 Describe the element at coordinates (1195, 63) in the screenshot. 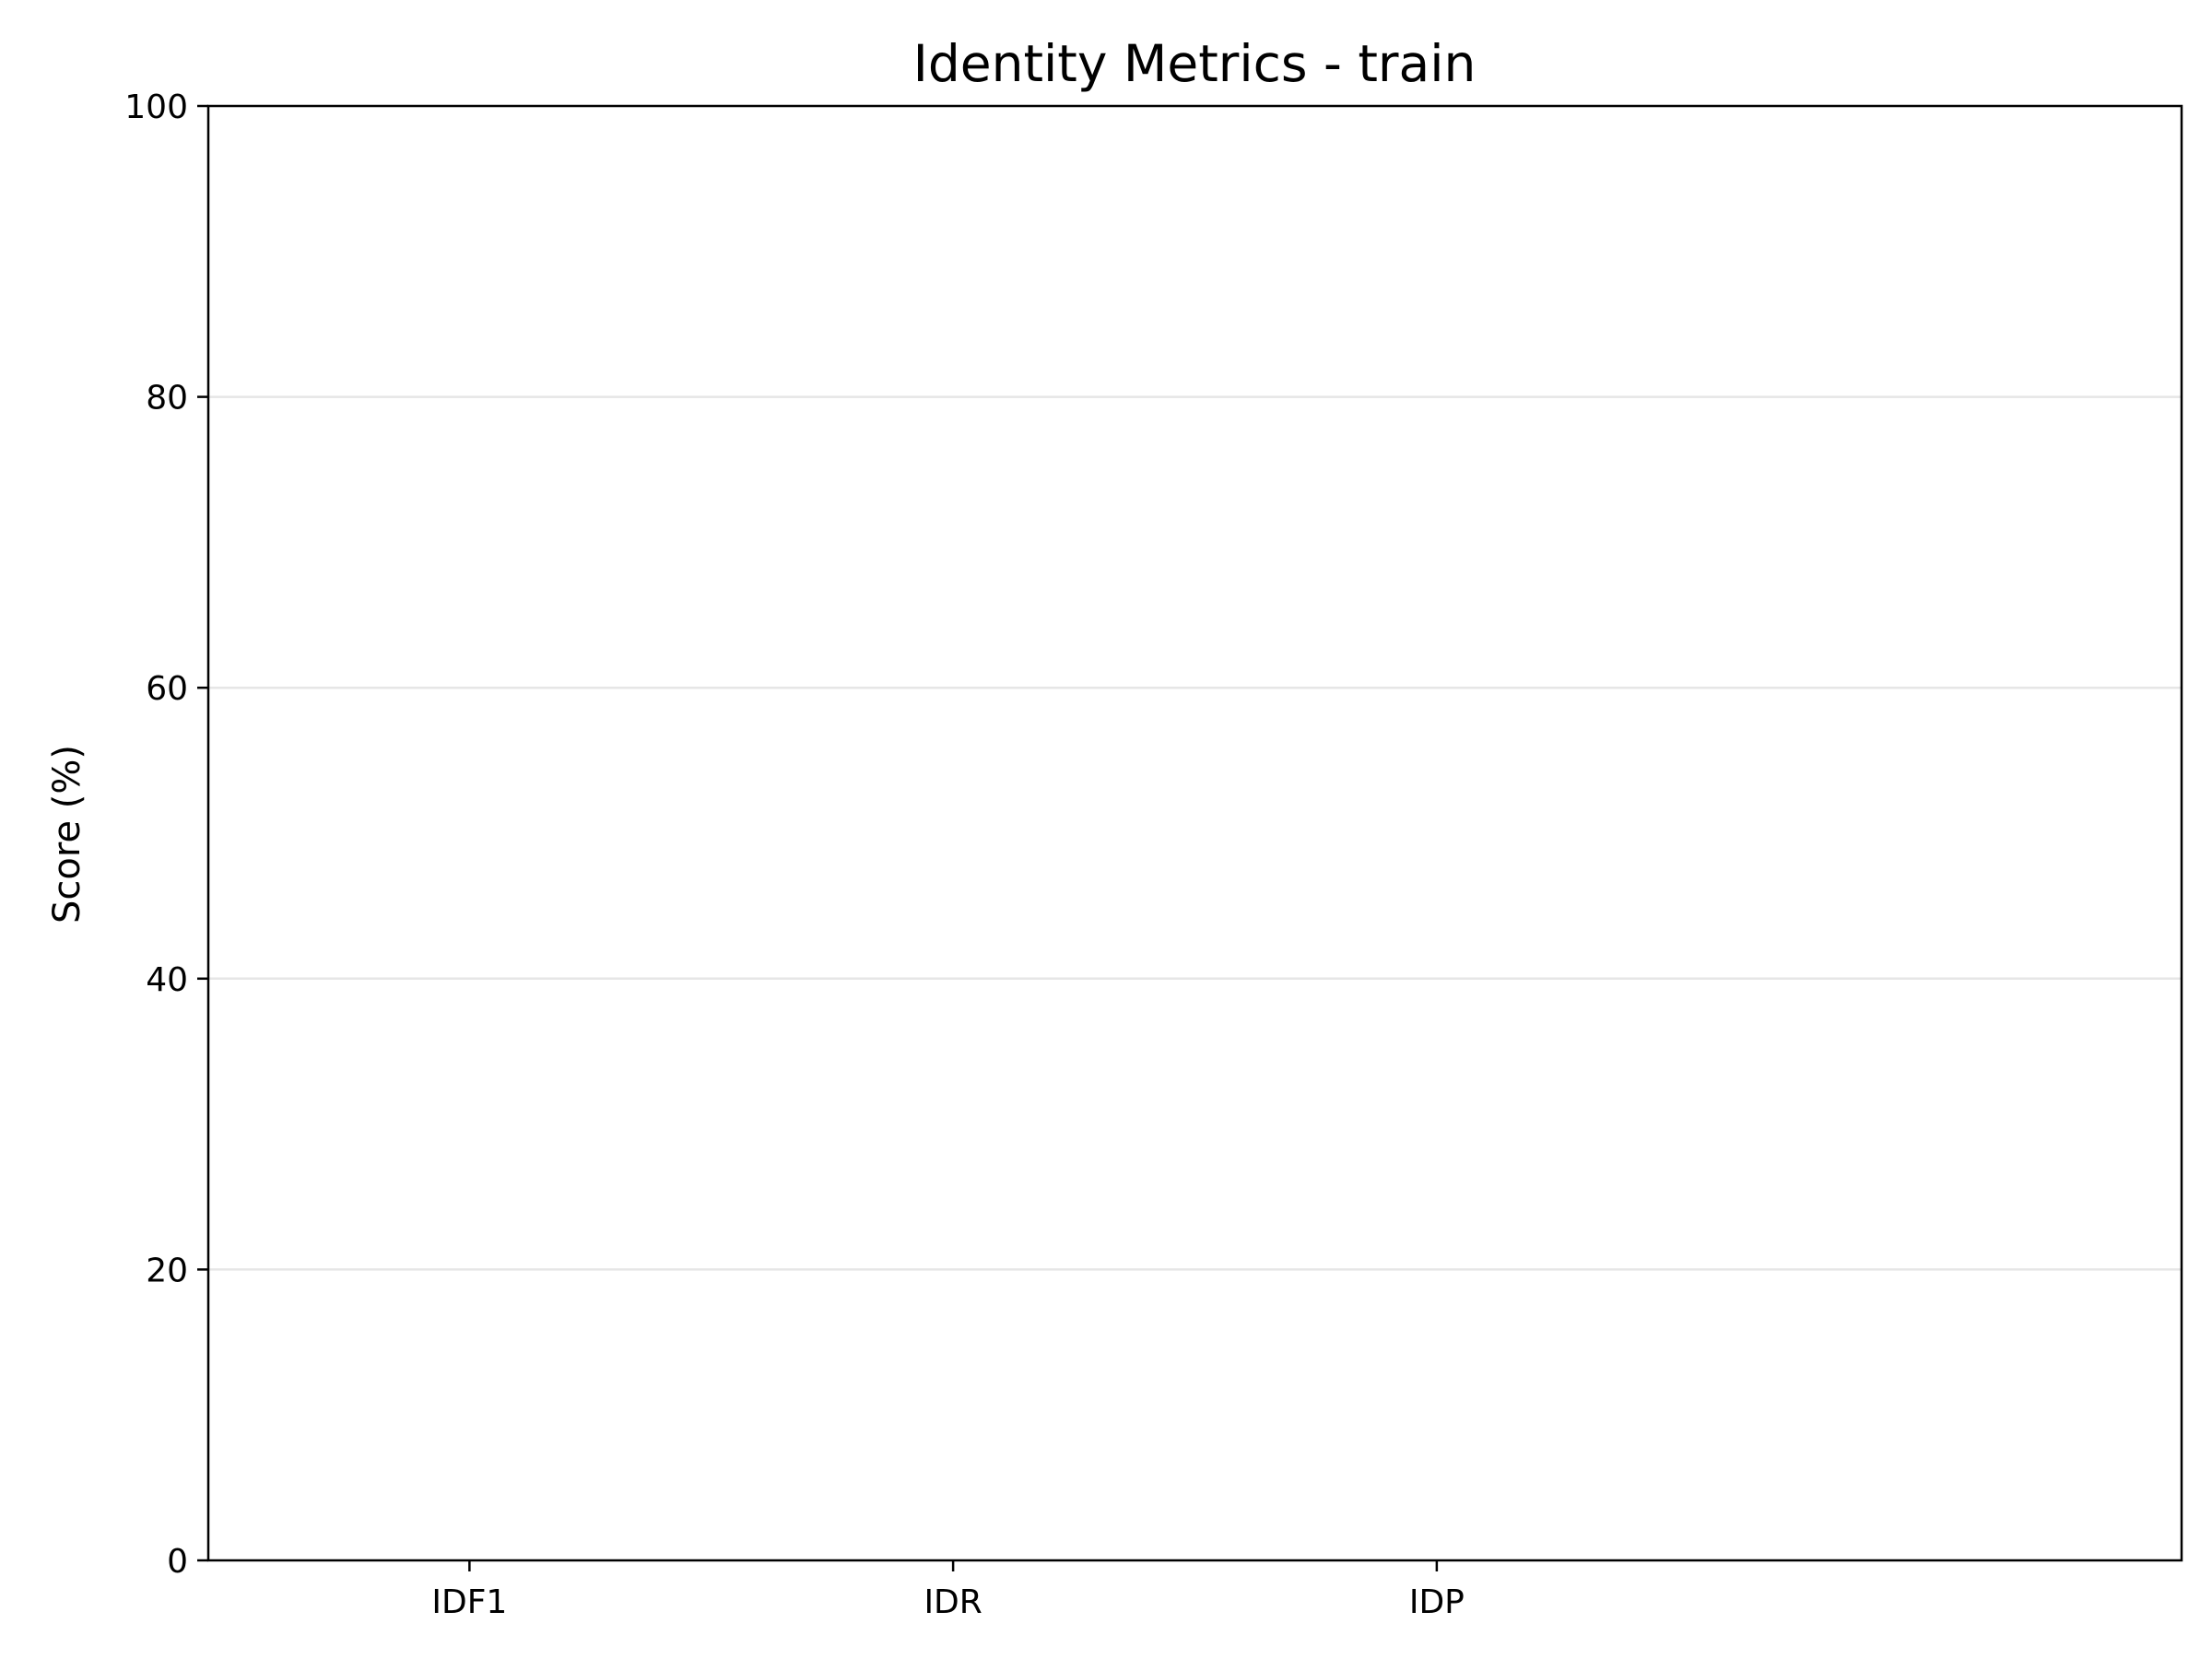

I see `chart-title: Identity Metrics - train` at that location.